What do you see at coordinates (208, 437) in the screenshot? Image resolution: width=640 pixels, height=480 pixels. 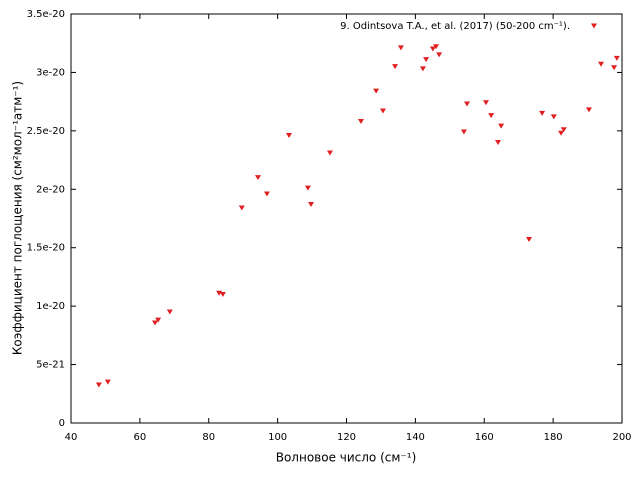 I see `x-tick-label: 80` at bounding box center [208, 437].